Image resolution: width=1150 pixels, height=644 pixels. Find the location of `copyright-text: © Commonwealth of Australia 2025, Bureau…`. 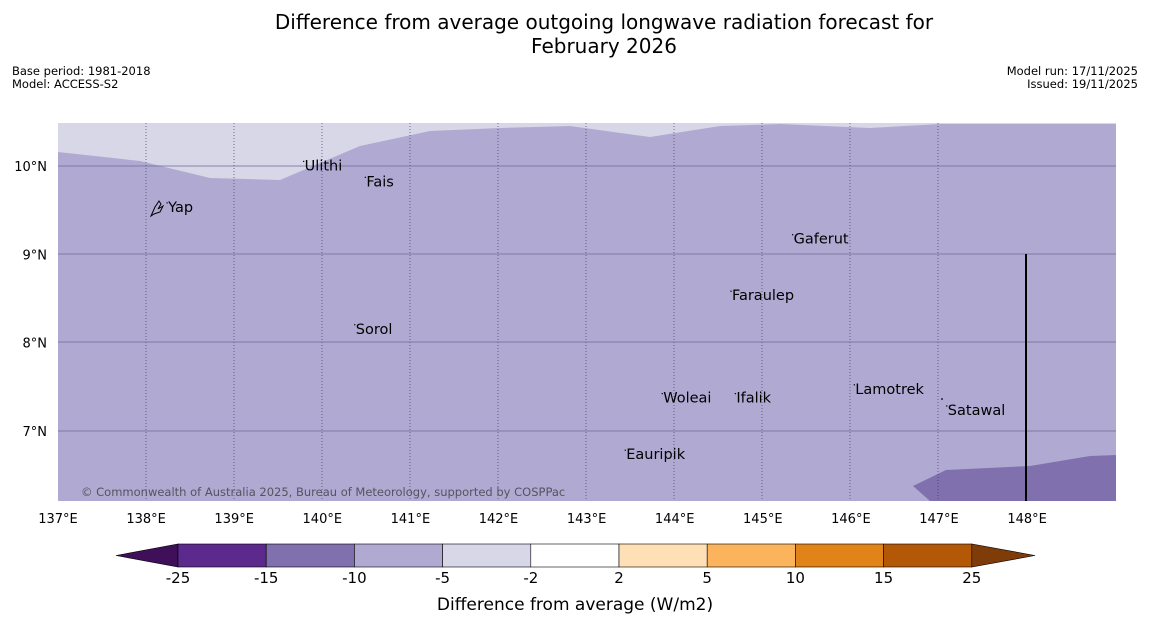

copyright-text: © Commonwealth of Australia 2025, Bureau… is located at coordinates (323, 492).